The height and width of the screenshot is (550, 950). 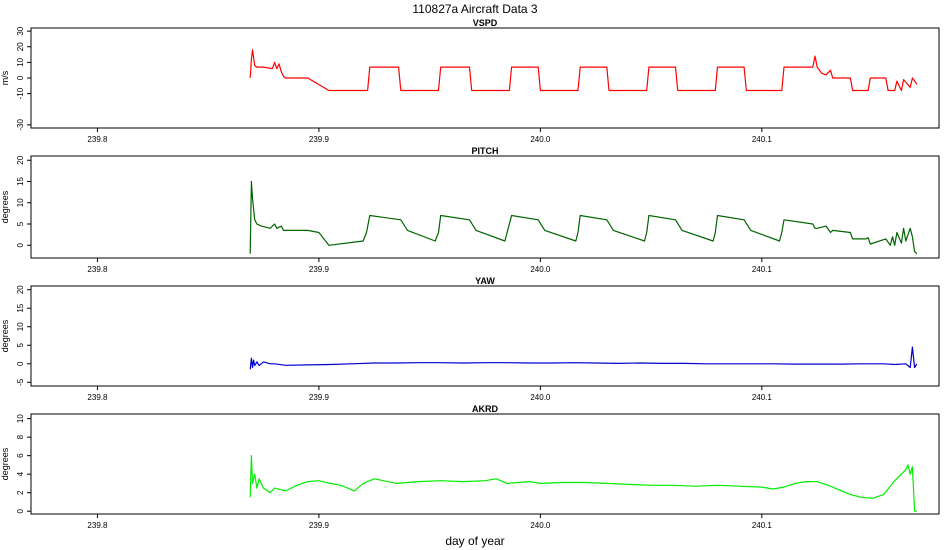 What do you see at coordinates (5, 206) in the screenshot?
I see `pitch-y-axis-label: degrees` at bounding box center [5, 206].